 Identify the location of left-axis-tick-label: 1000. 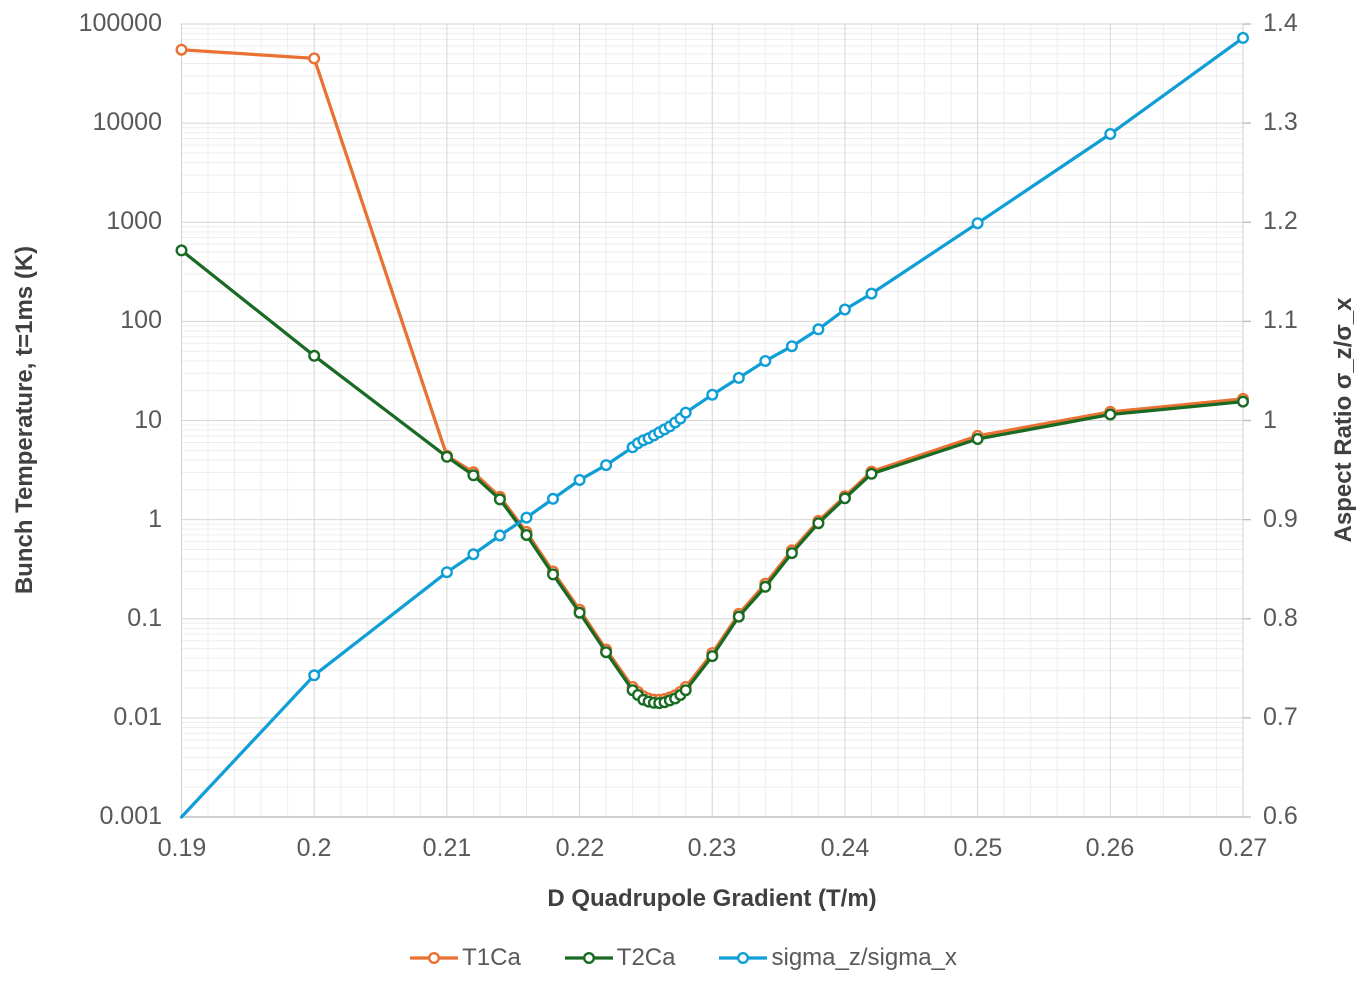
(134, 221).